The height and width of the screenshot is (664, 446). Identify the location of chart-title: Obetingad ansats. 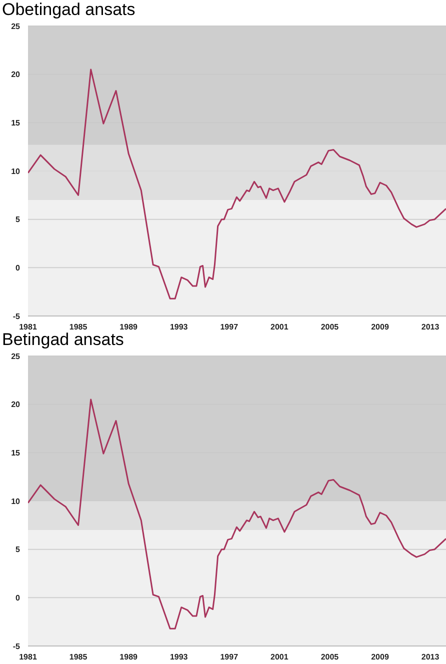
(68, 10).